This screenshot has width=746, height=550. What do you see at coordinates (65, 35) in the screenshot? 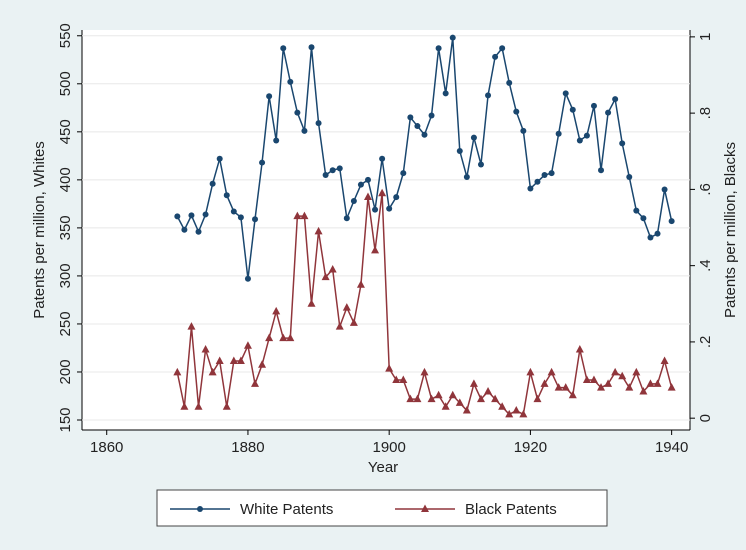
I see `y-tick-label: 550` at bounding box center [65, 35].